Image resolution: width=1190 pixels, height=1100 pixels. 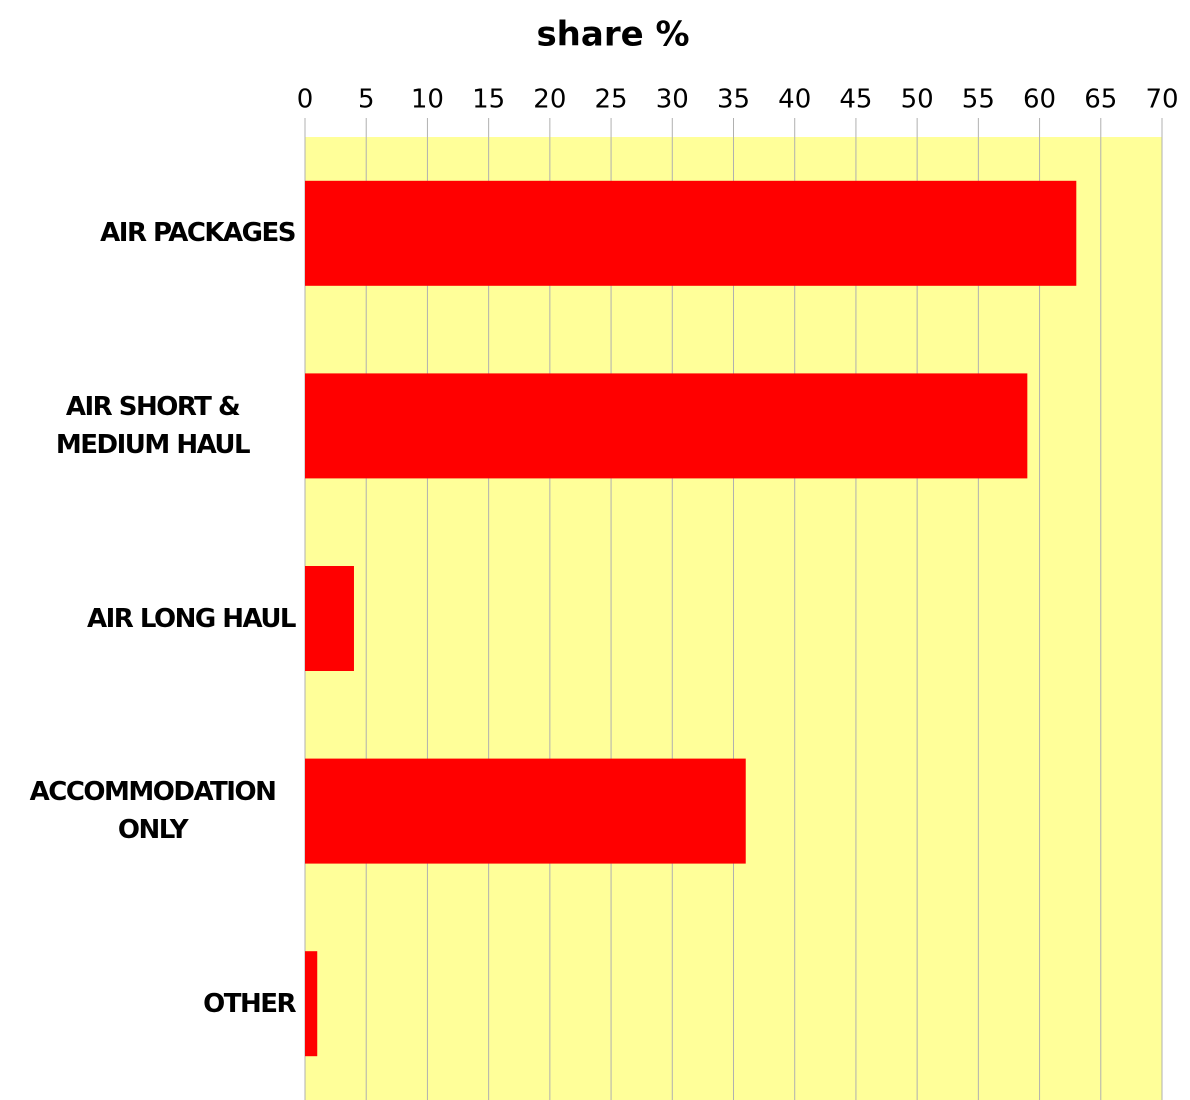 I want to click on category-label-box: AIR PACKAGES, so click(x=198, y=233).